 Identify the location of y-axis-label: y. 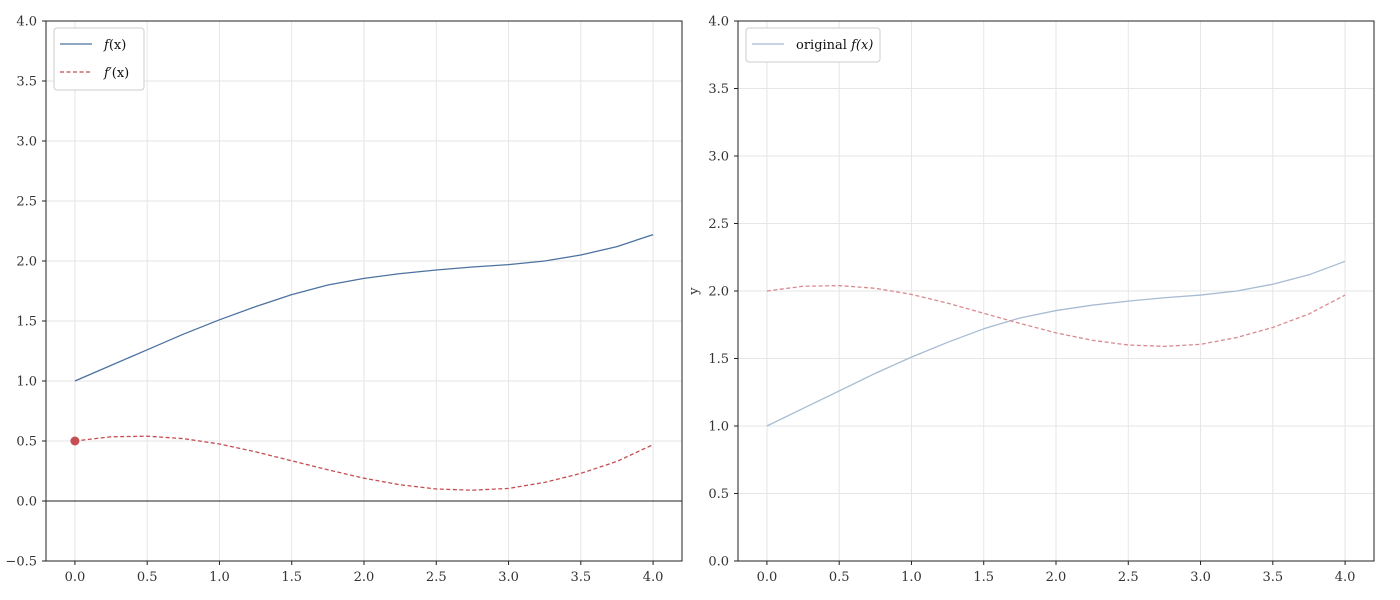
(694, 291).